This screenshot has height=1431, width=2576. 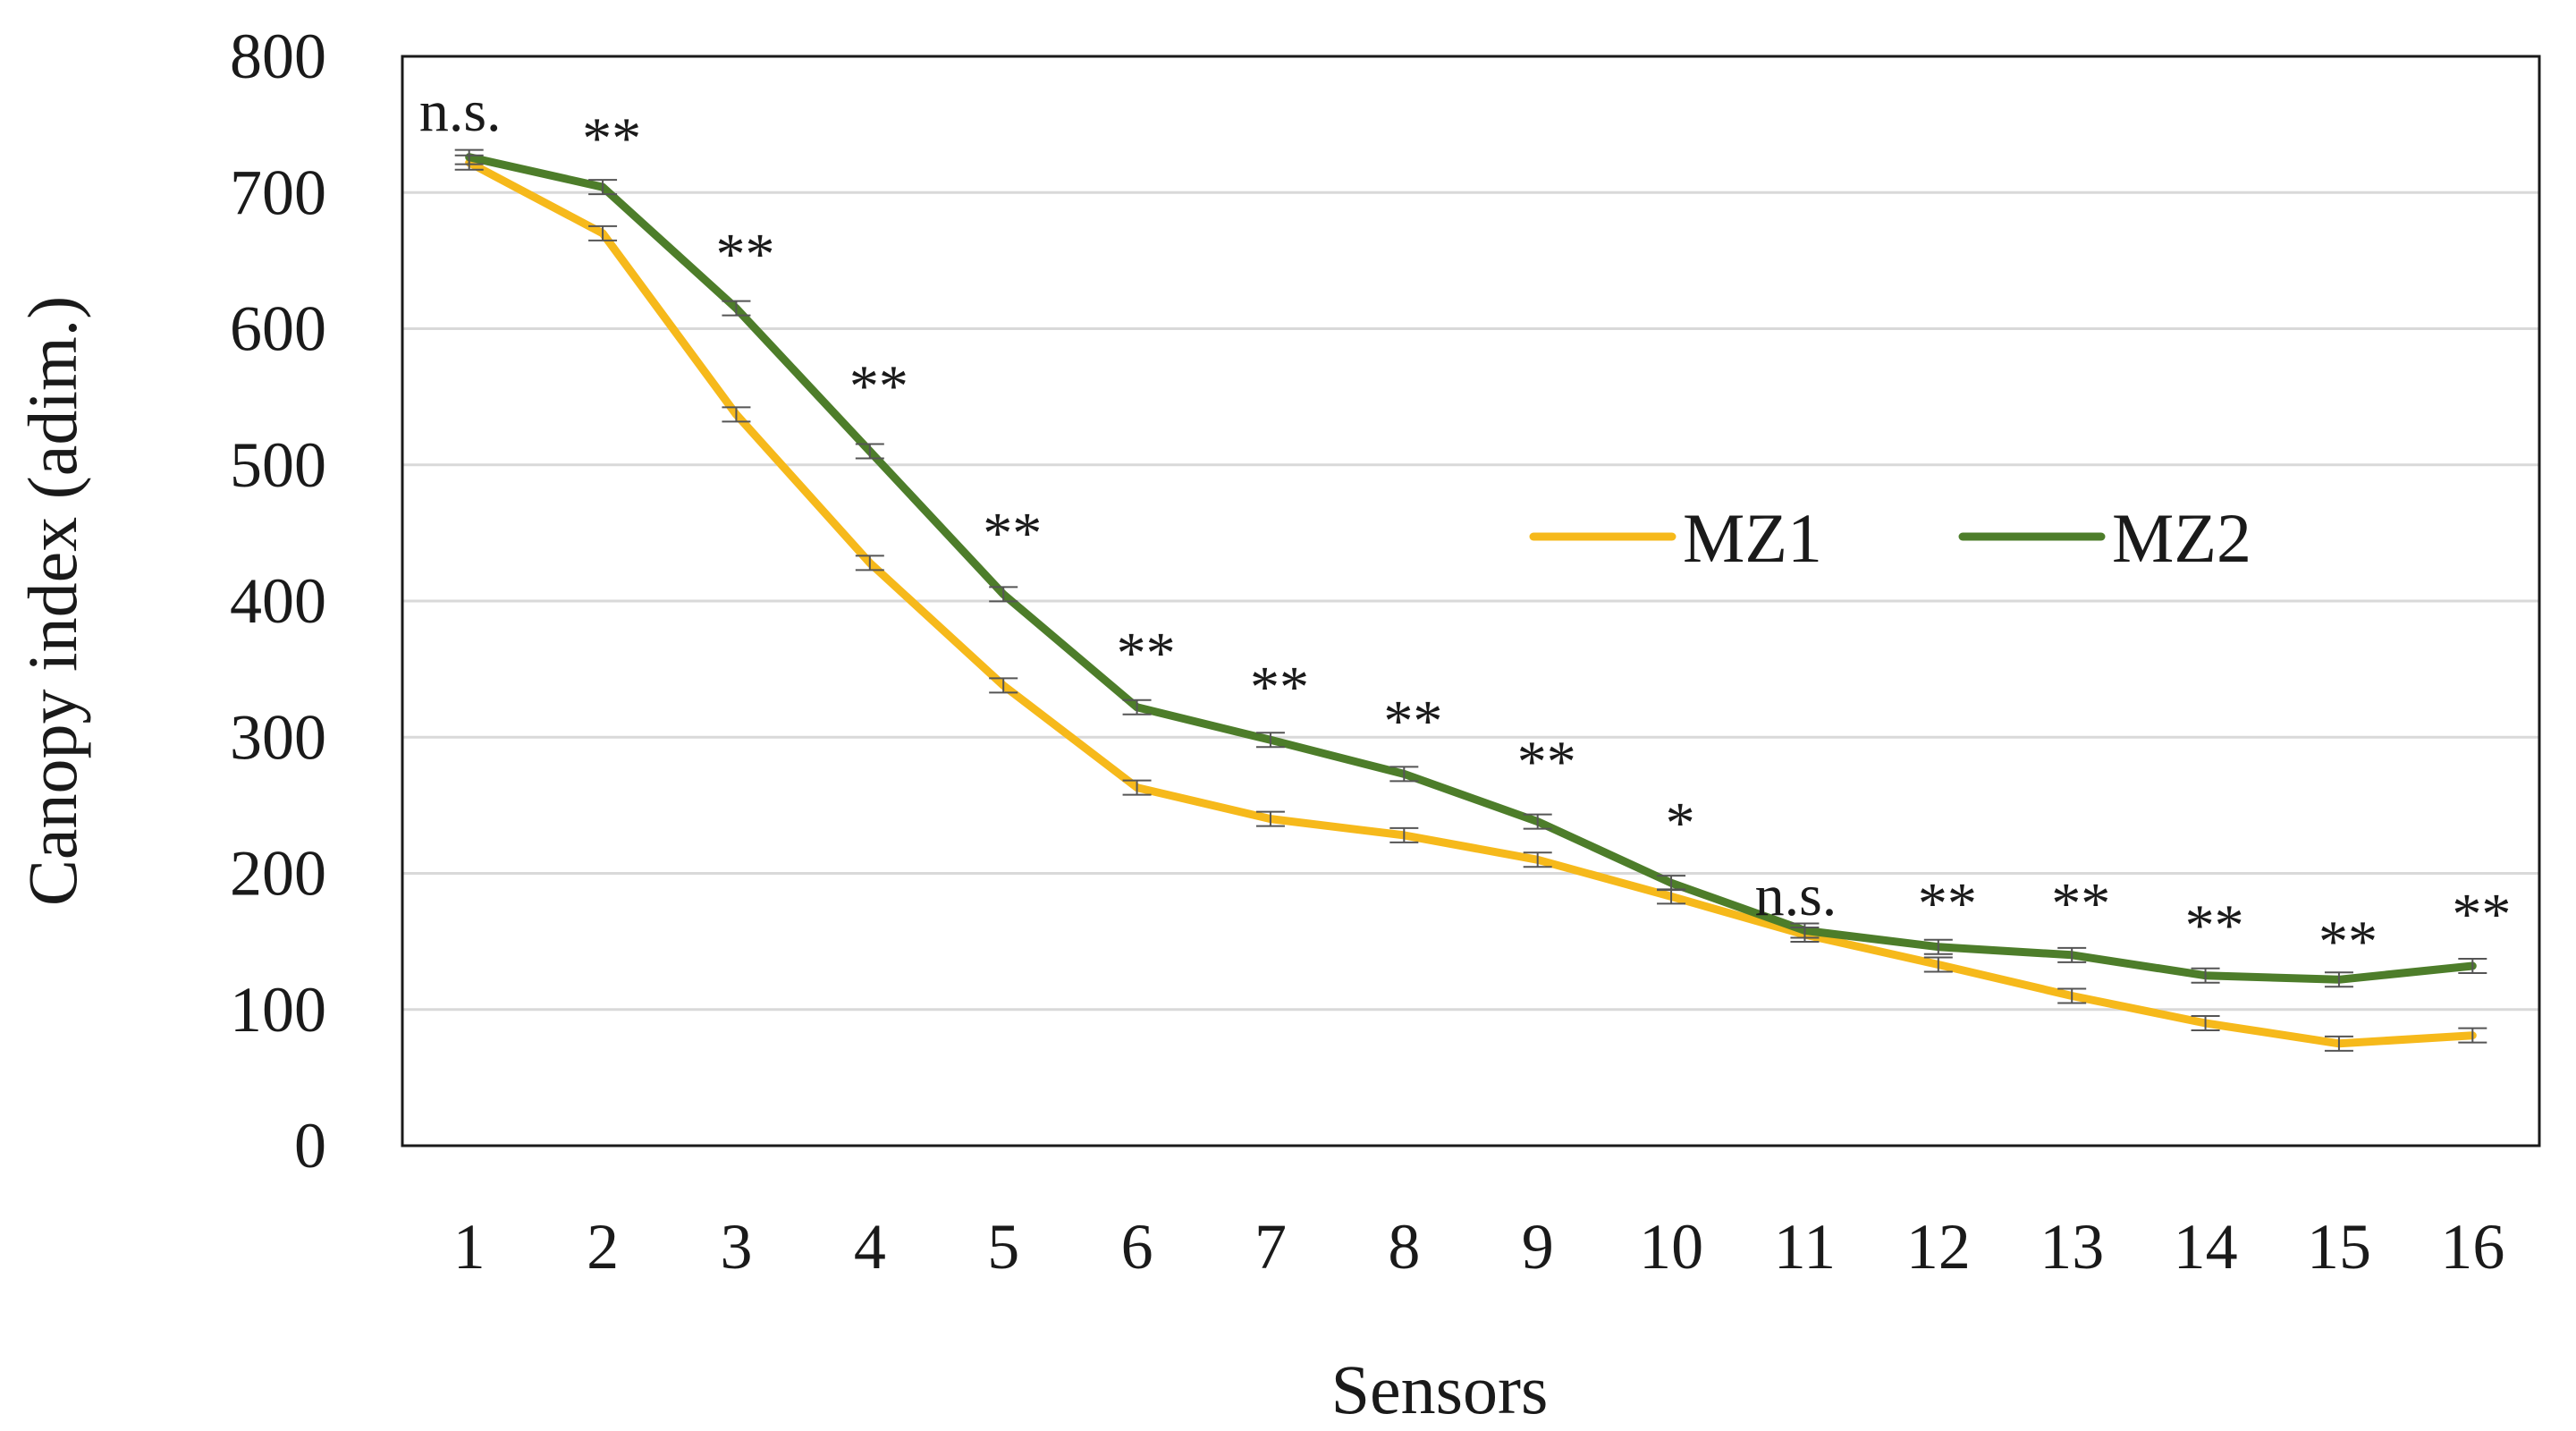 What do you see at coordinates (460, 112) in the screenshot?
I see `annotation-sensor-1: n.s.` at bounding box center [460, 112].